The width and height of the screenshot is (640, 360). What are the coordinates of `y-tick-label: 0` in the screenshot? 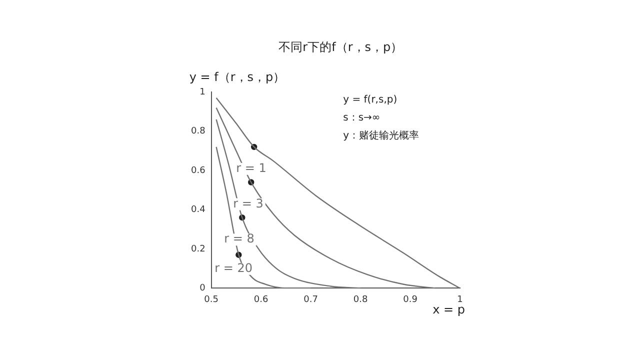 It's located at (203, 289).